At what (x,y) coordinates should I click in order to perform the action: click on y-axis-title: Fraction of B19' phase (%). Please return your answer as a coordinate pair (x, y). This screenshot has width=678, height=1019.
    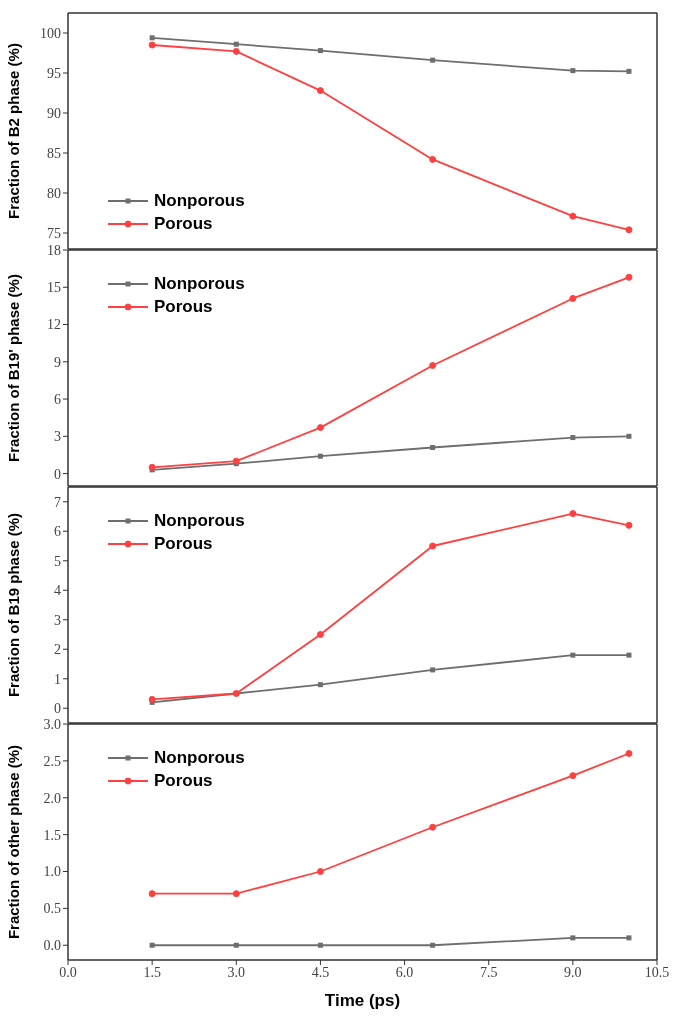
    Looking at the image, I should click on (14, 368).